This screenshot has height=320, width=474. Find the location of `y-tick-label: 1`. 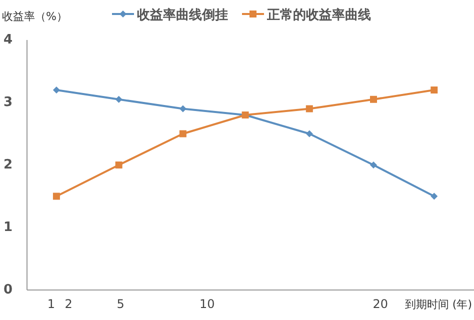

y-tick-label: 1 is located at coordinates (8, 227).